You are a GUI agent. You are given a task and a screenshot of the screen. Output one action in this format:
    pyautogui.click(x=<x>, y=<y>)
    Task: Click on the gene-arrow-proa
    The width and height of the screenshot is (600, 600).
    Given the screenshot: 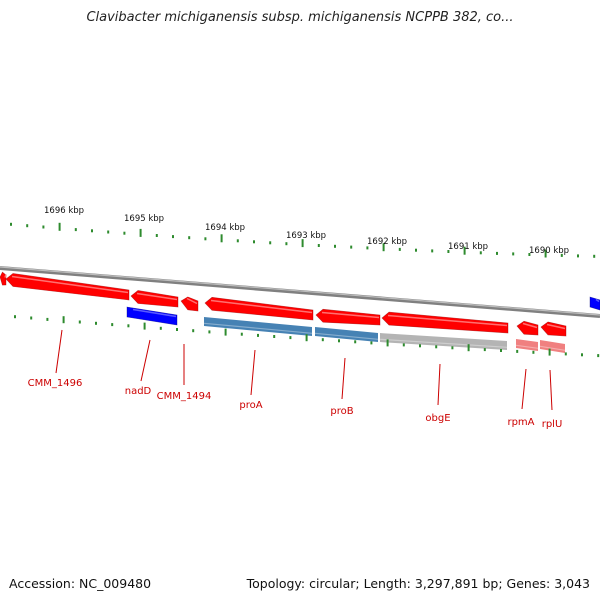 What is the action you would take?
    pyautogui.click(x=259, y=308)
    